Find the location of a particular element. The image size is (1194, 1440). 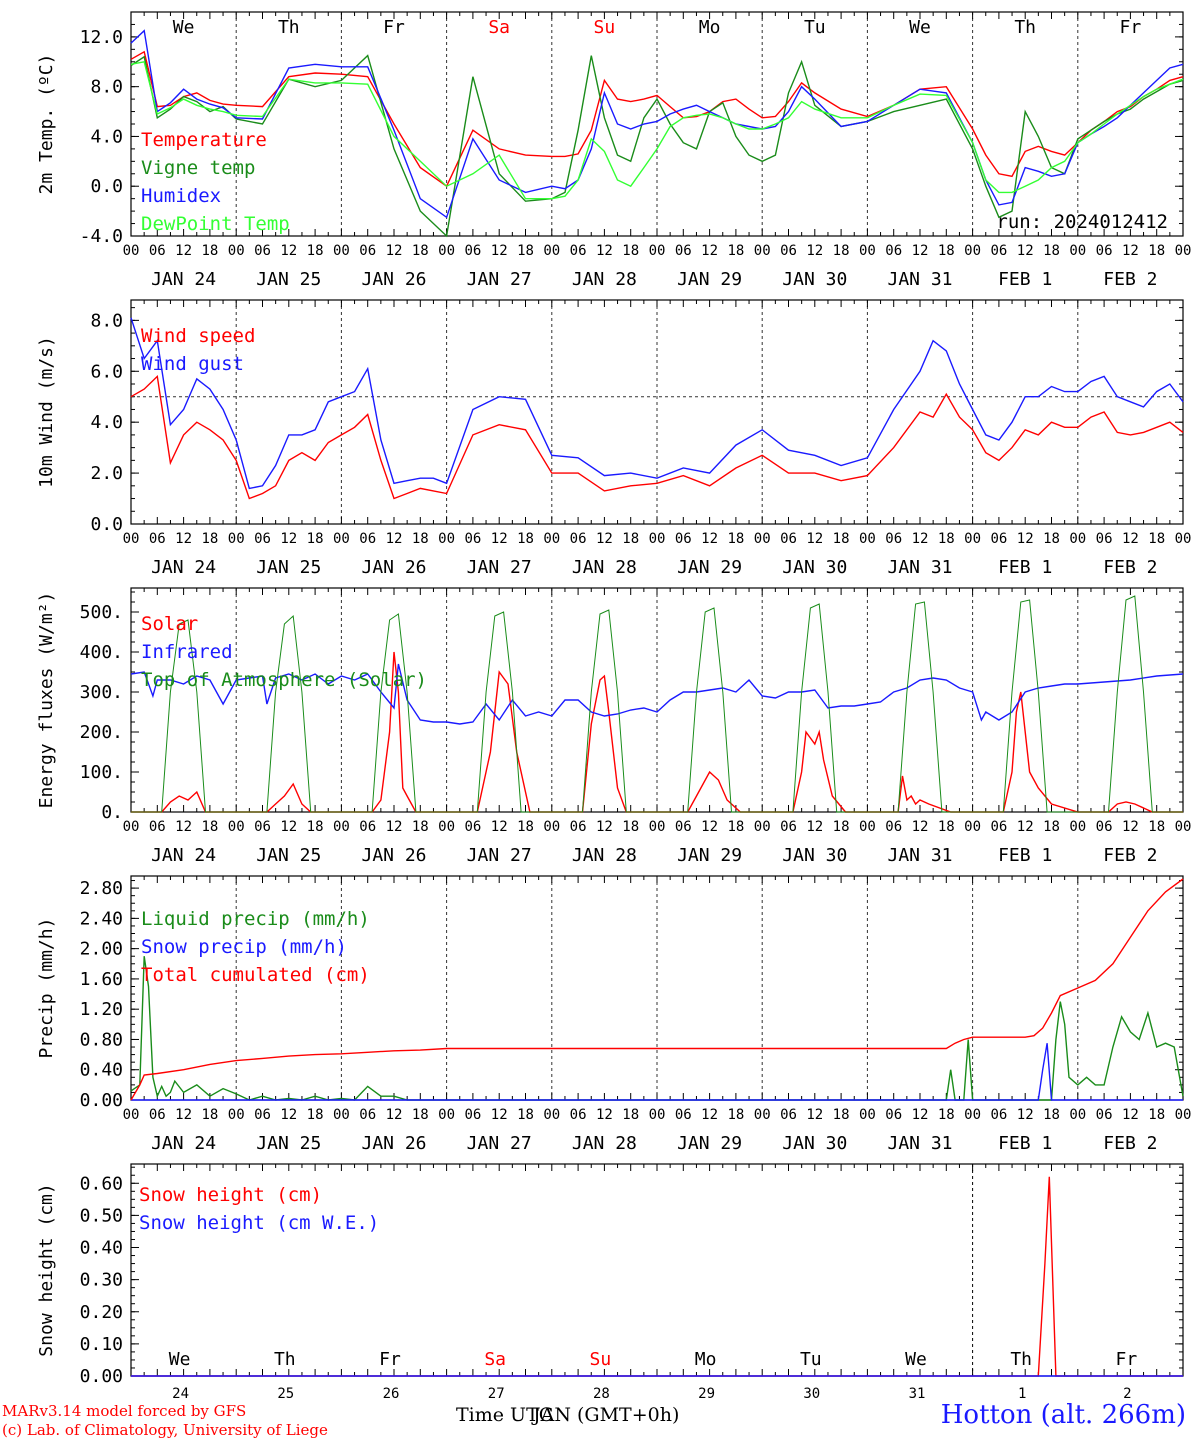

weekday-label-bottom: Fr is located at coordinates (1127, 1359).